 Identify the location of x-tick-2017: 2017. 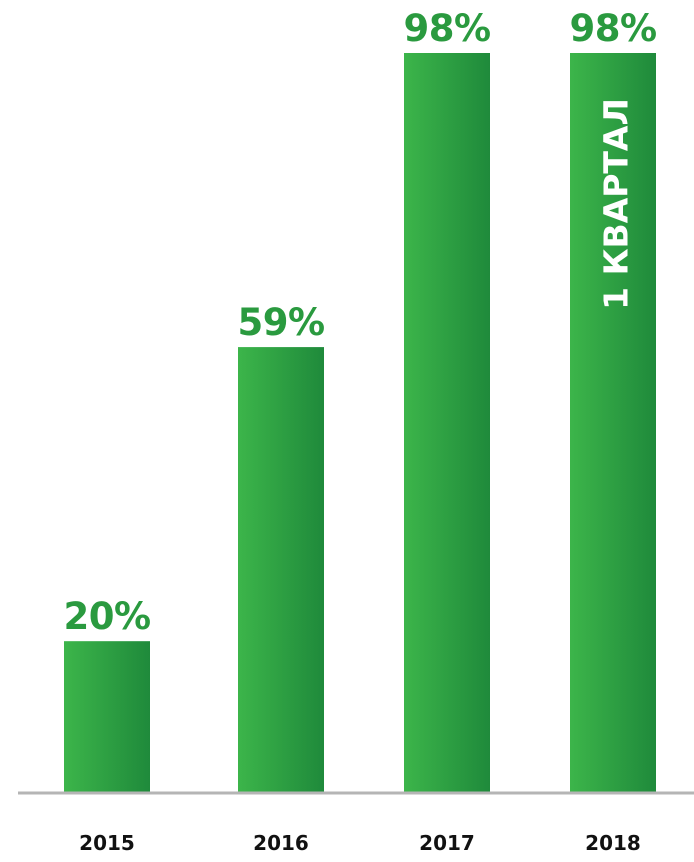
(447, 843).